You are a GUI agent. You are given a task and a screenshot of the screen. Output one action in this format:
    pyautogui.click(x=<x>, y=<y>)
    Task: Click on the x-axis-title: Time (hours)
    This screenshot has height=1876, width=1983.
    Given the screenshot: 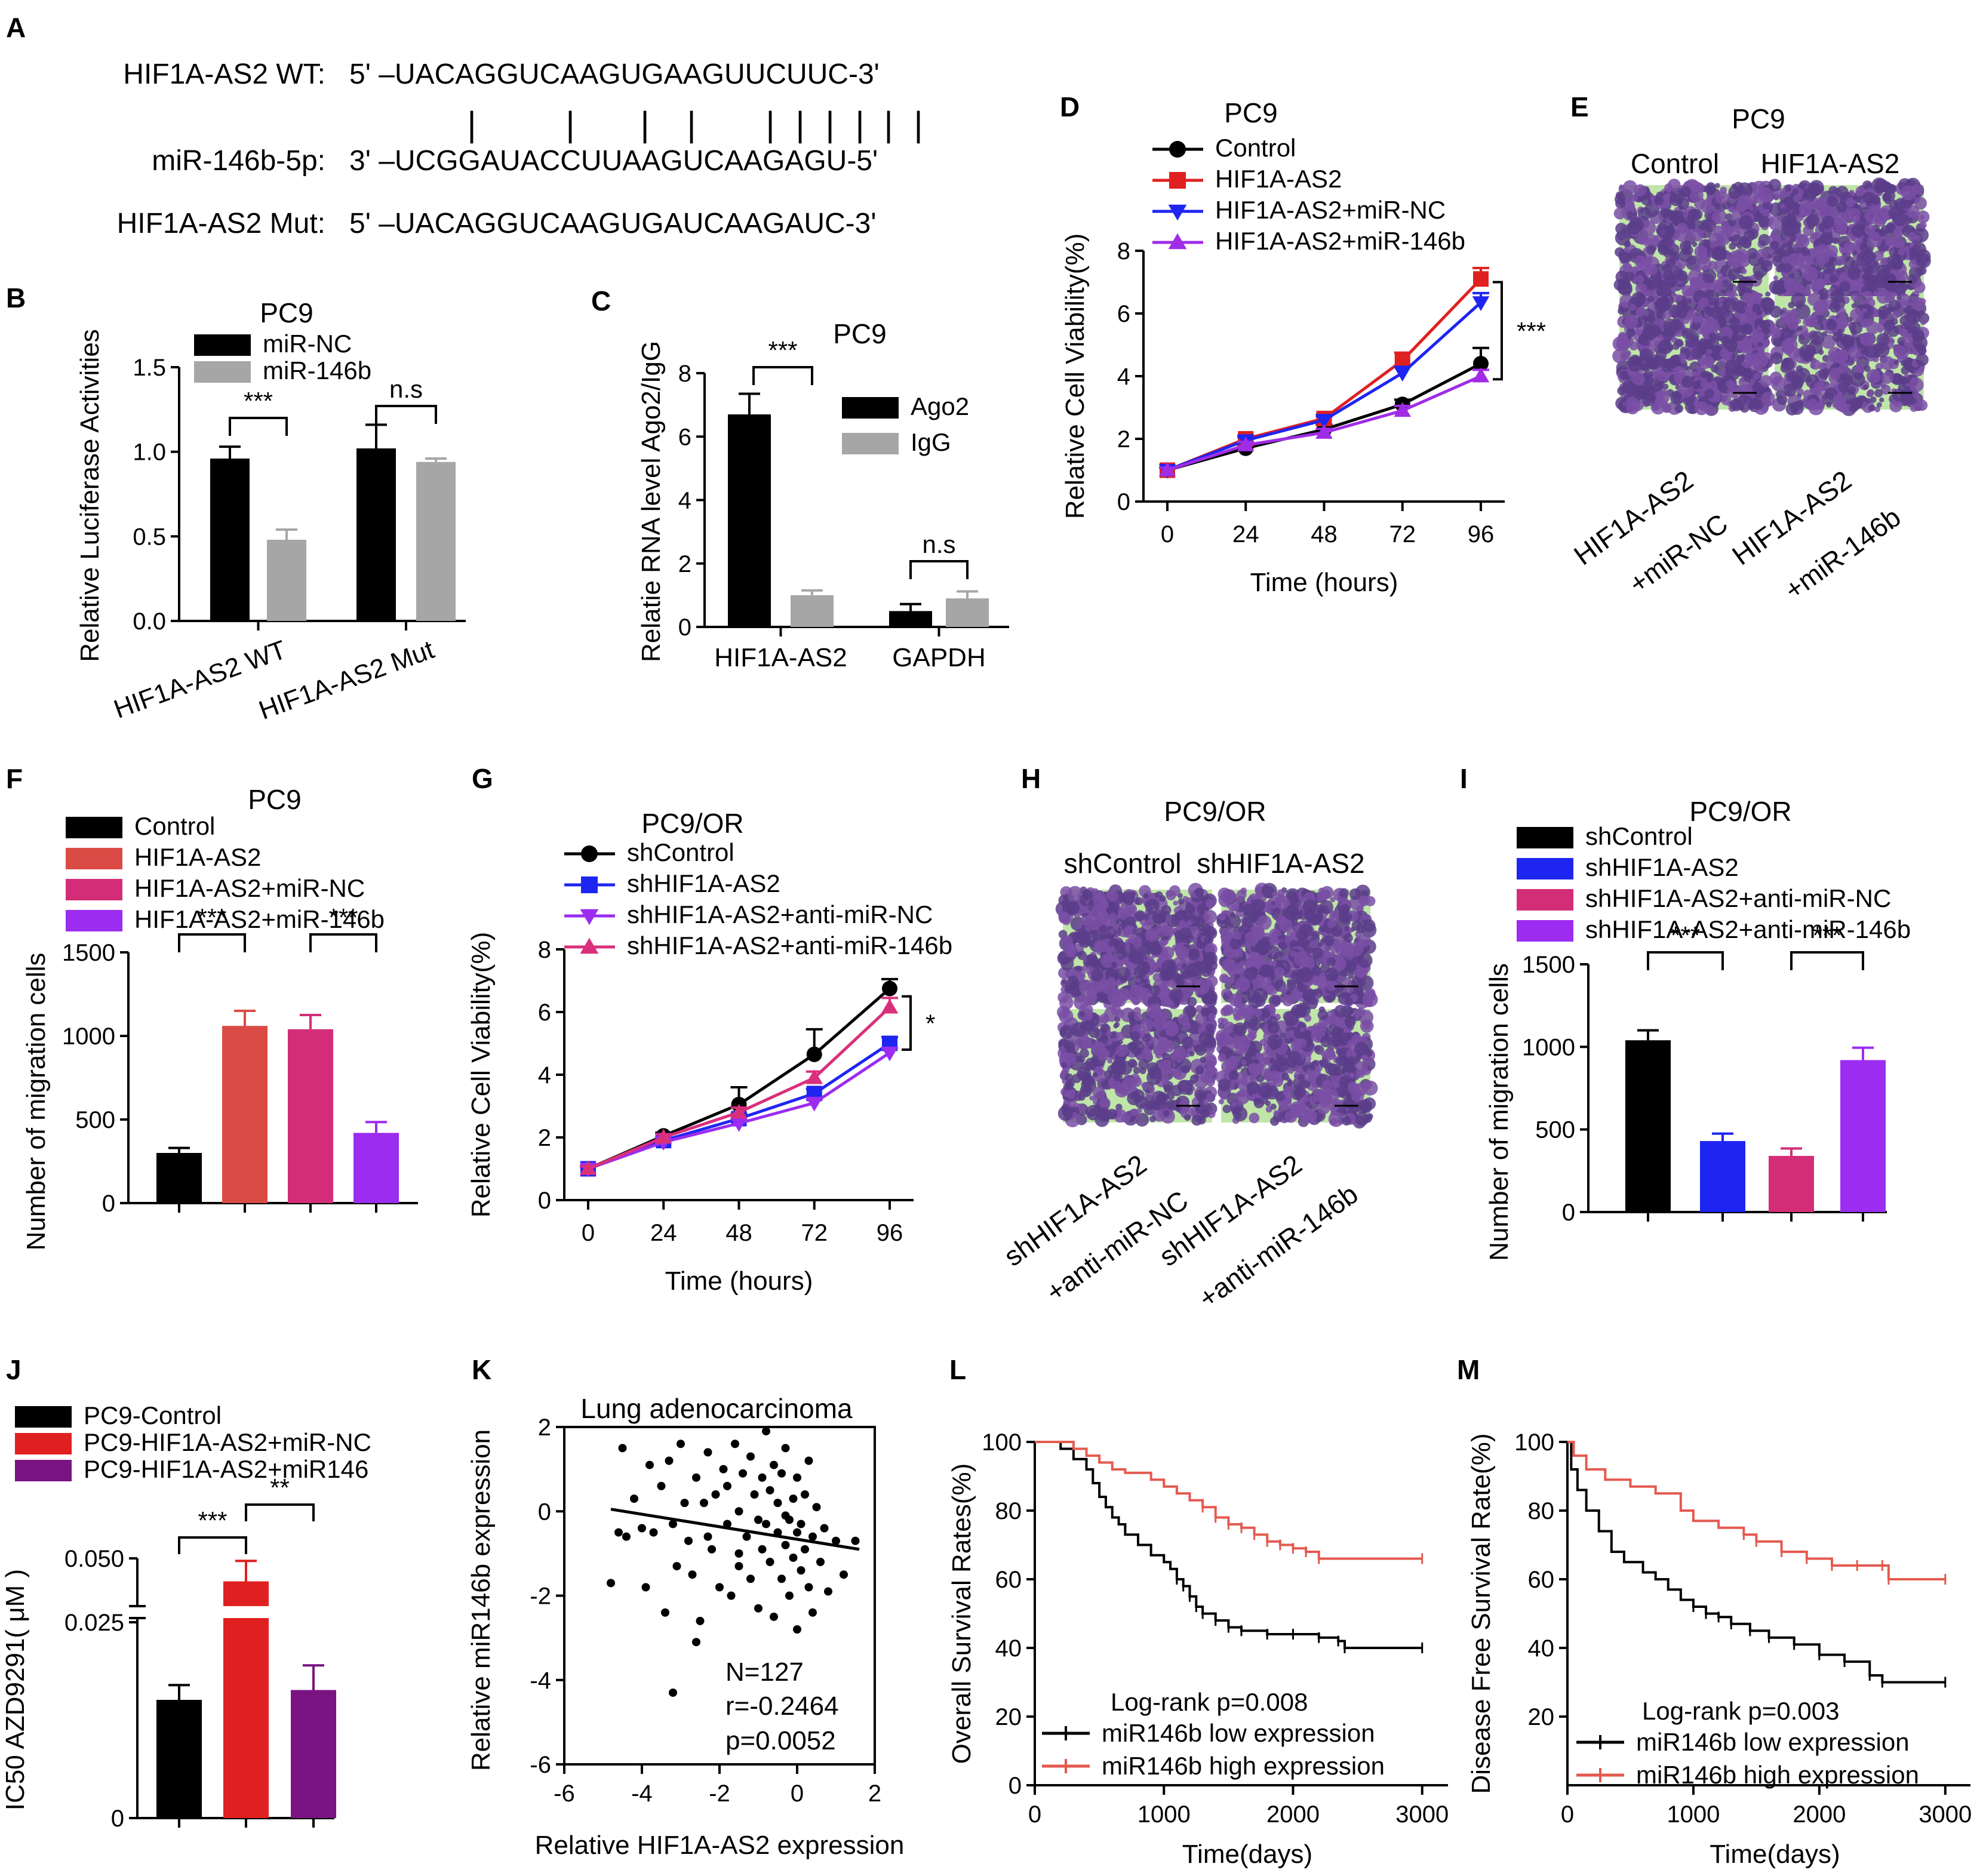 What is the action you would take?
    pyautogui.click(x=739, y=1281)
    